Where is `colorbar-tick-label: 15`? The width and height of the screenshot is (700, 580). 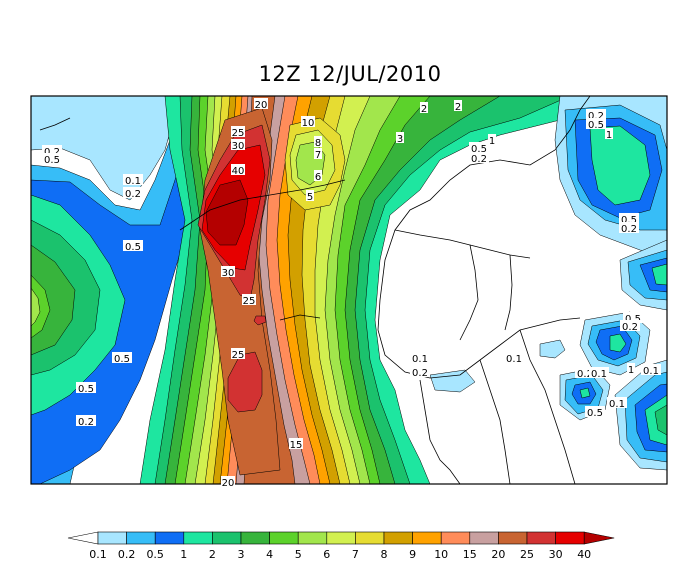
colorbar-tick-label: 15 is located at coordinates (470, 554).